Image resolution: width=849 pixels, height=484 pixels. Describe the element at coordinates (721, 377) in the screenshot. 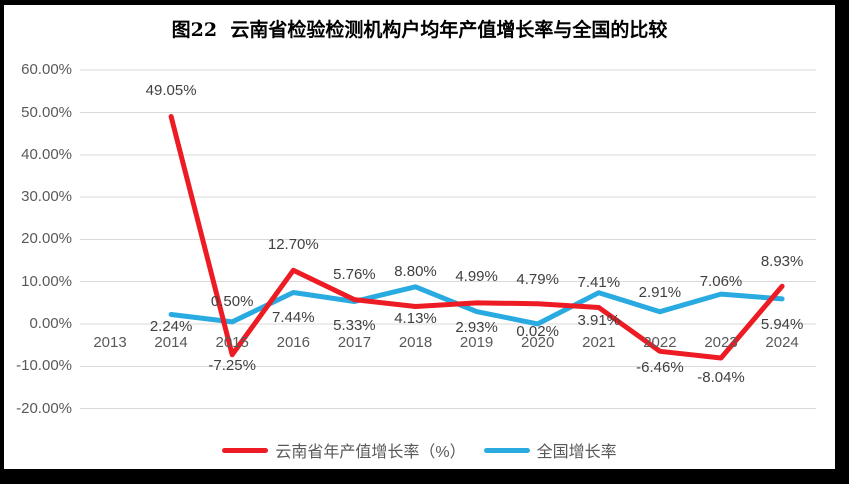

I see `data-label: -8.04%` at that location.